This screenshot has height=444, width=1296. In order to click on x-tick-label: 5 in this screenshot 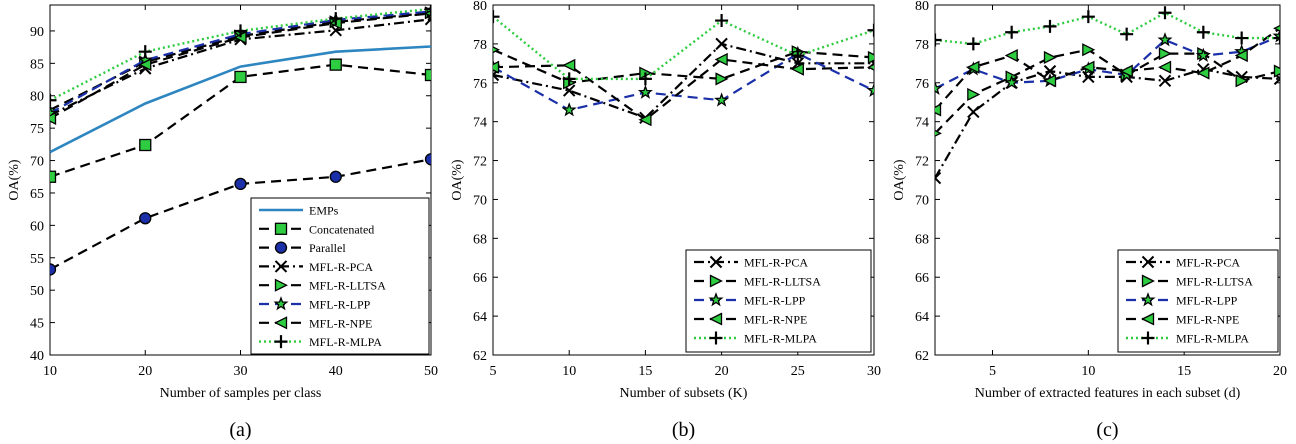, I will do `click(992, 371)`.